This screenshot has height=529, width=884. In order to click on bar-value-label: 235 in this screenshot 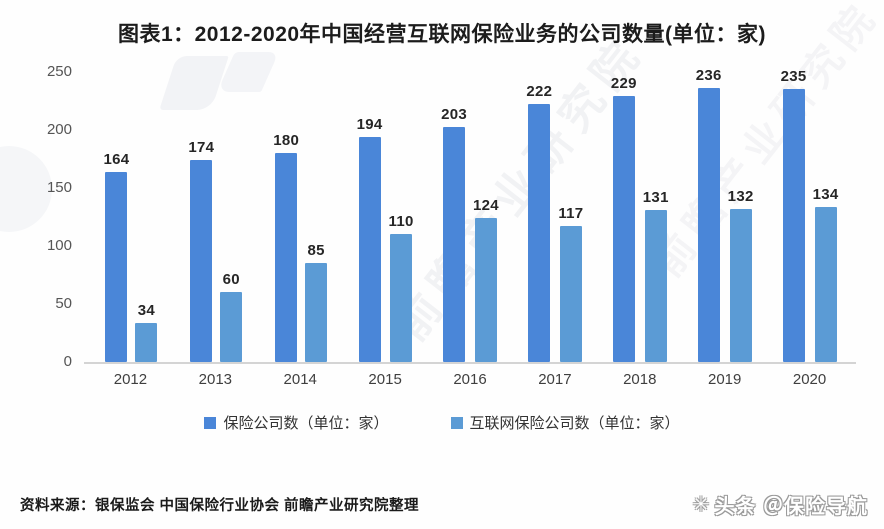, I will do `click(793, 77)`.